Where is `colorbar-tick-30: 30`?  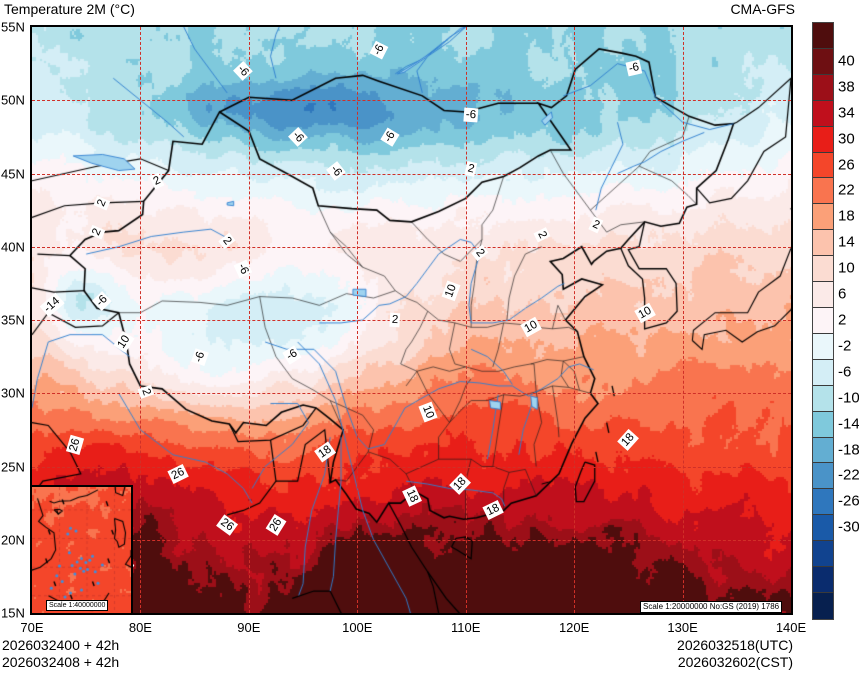
colorbar-tick-30: 30 is located at coordinates (846, 139).